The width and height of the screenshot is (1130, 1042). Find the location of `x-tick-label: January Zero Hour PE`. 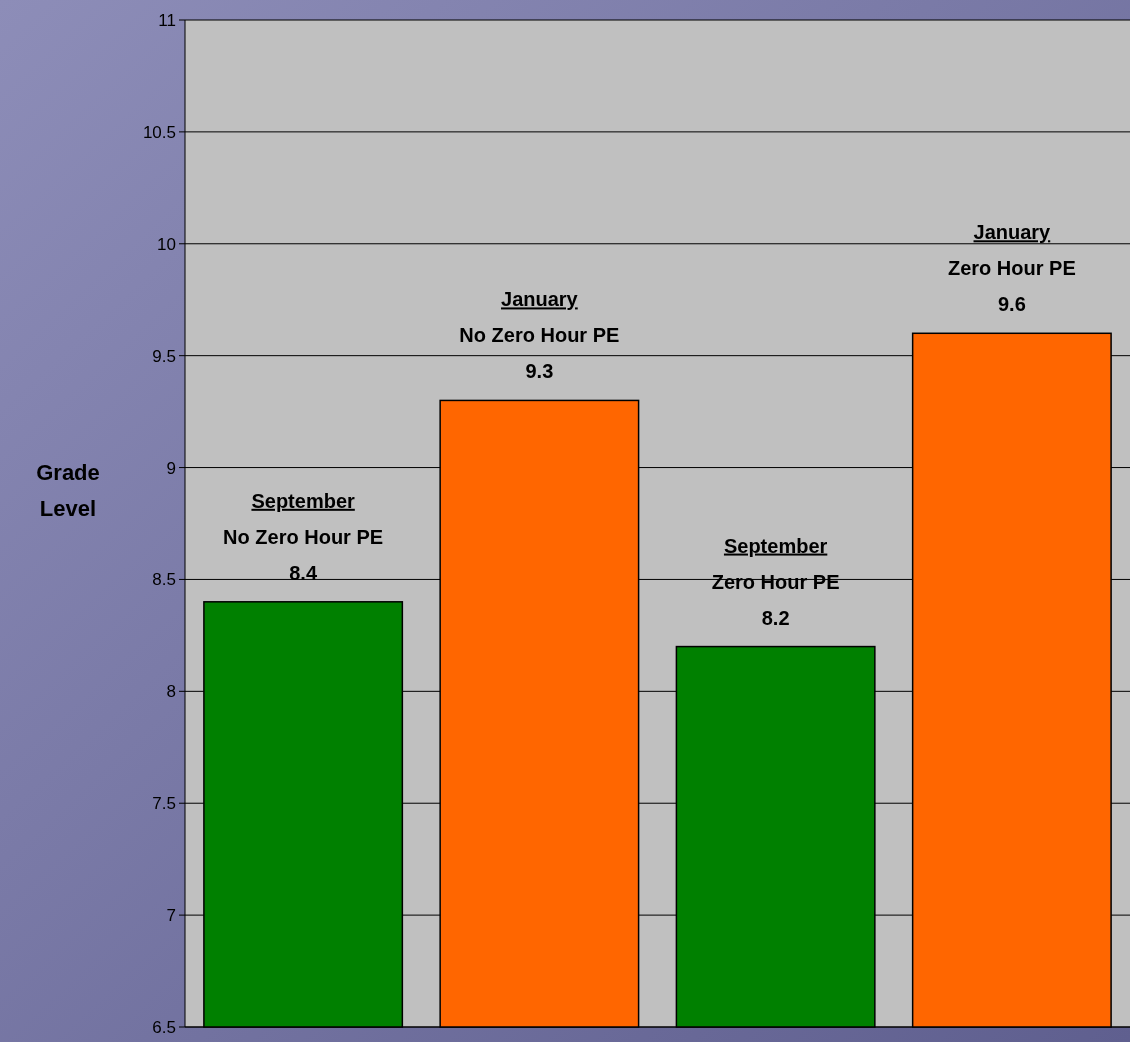

x-tick-label: January Zero Hour PE is located at coordinates (1011, 250).